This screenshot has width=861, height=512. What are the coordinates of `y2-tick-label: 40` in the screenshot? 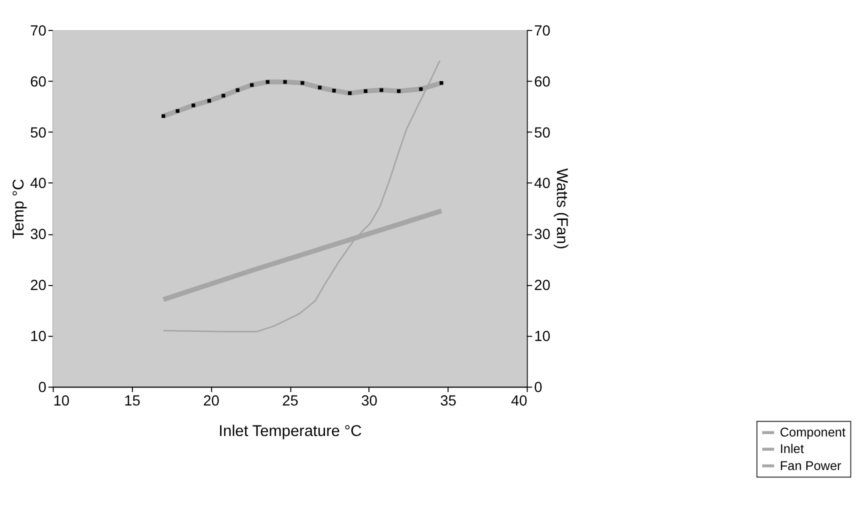 It's located at (542, 184).